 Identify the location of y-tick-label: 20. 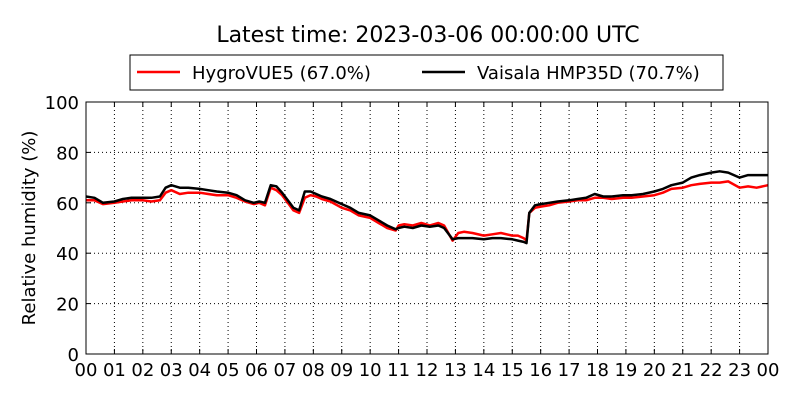
(67, 305).